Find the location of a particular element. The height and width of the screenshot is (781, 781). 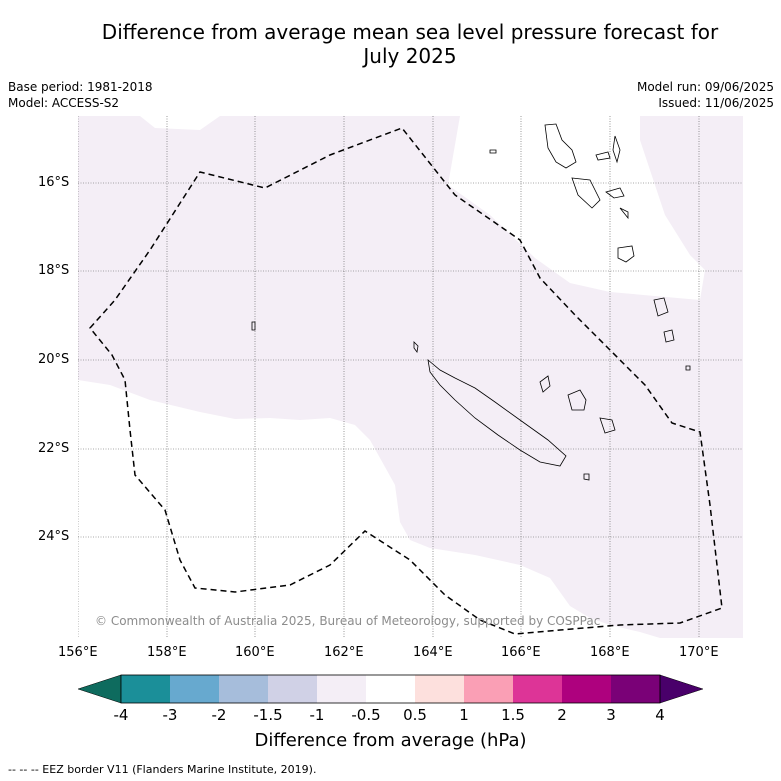

lat-label-18s: 18°S is located at coordinates (54, 270).